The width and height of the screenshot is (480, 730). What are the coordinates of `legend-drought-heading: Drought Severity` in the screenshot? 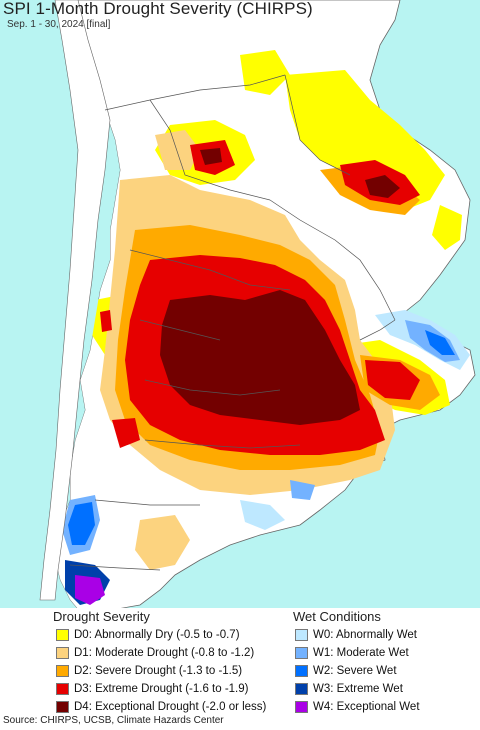 It's located at (101, 616).